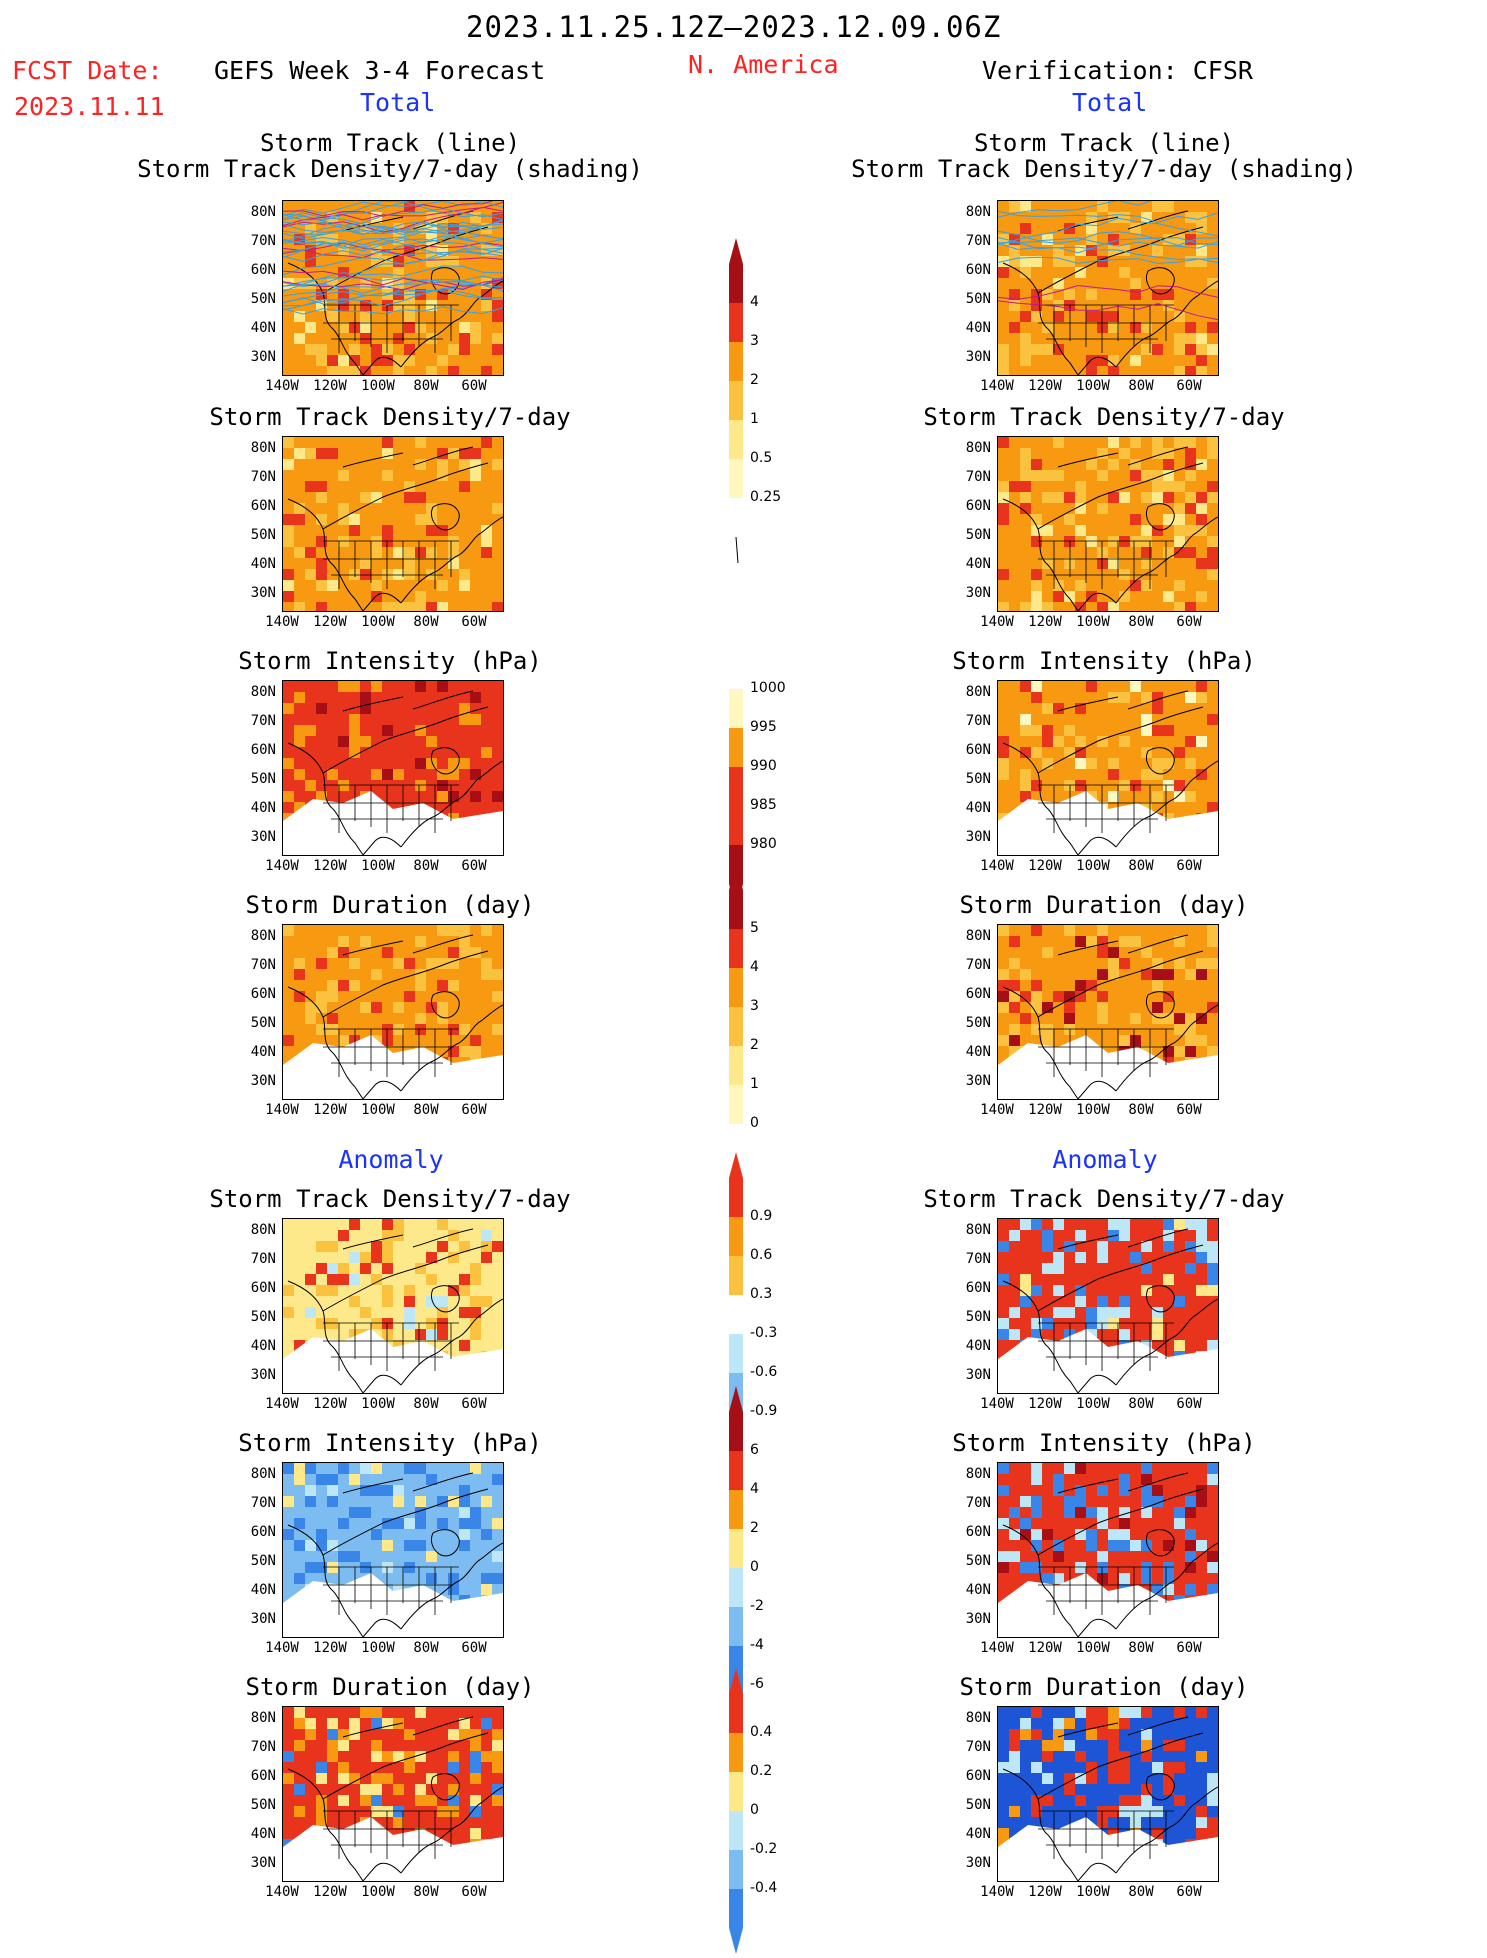 Image resolution: width=1487 pixels, height=1958 pixels. What do you see at coordinates (378, 1892) in the screenshot?
I see `lon-tick-label: 100W` at bounding box center [378, 1892].